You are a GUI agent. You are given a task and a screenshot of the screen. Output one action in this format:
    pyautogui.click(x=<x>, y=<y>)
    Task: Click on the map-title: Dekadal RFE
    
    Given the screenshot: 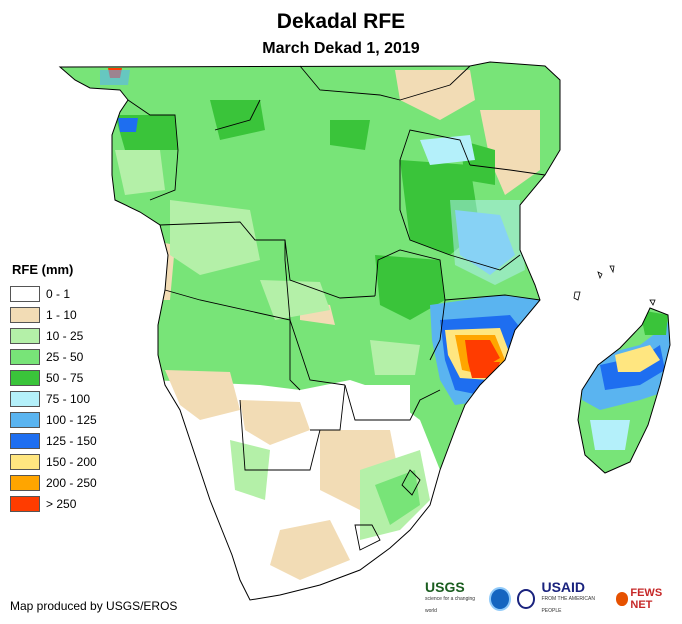 What is the action you would take?
    pyautogui.click(x=341, y=21)
    